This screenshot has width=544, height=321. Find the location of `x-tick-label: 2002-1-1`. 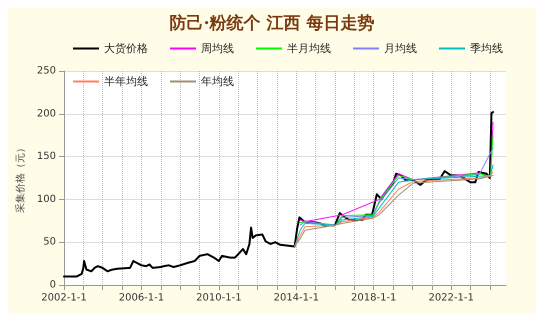

x-tick-label: 2002-1-1 is located at coordinates (64, 298).